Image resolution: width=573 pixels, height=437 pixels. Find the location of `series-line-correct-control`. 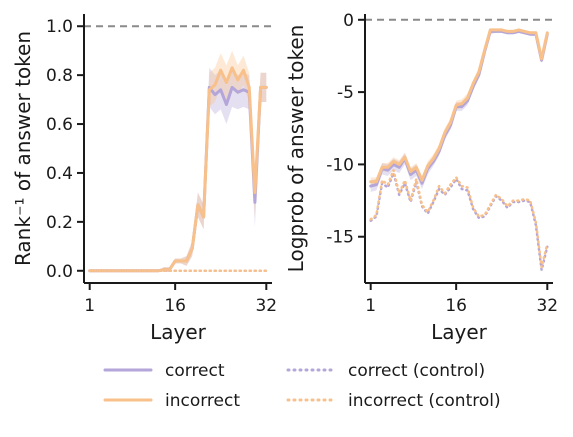

series-line-correct-control is located at coordinates (459, 221).